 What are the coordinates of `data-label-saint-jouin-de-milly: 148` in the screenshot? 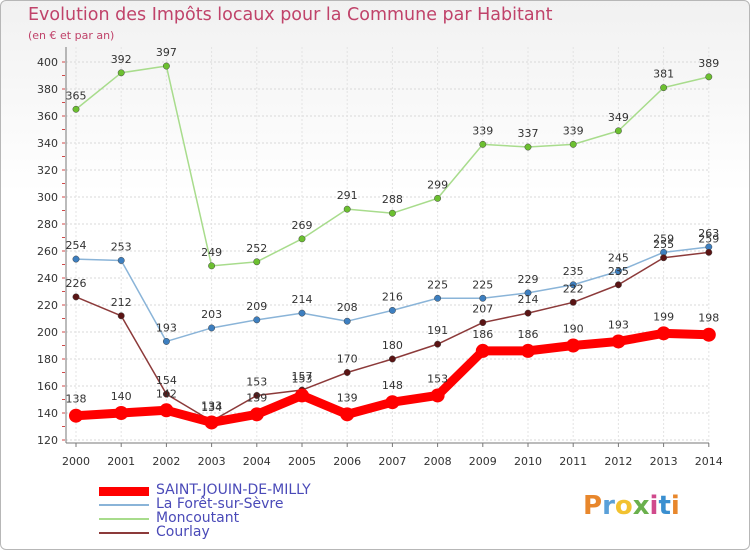 It's located at (392, 385).